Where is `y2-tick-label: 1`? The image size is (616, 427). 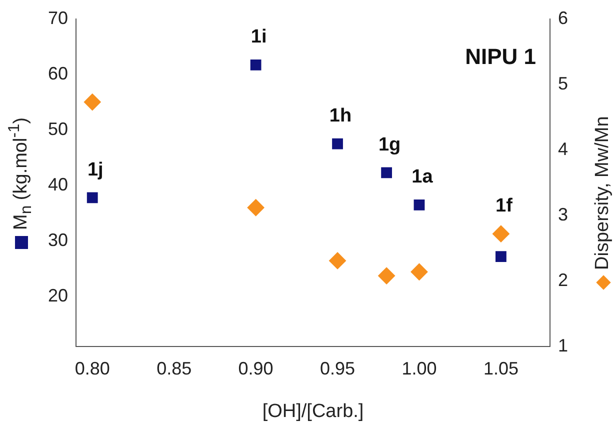 y2-tick-label: 1 is located at coordinates (563, 346).